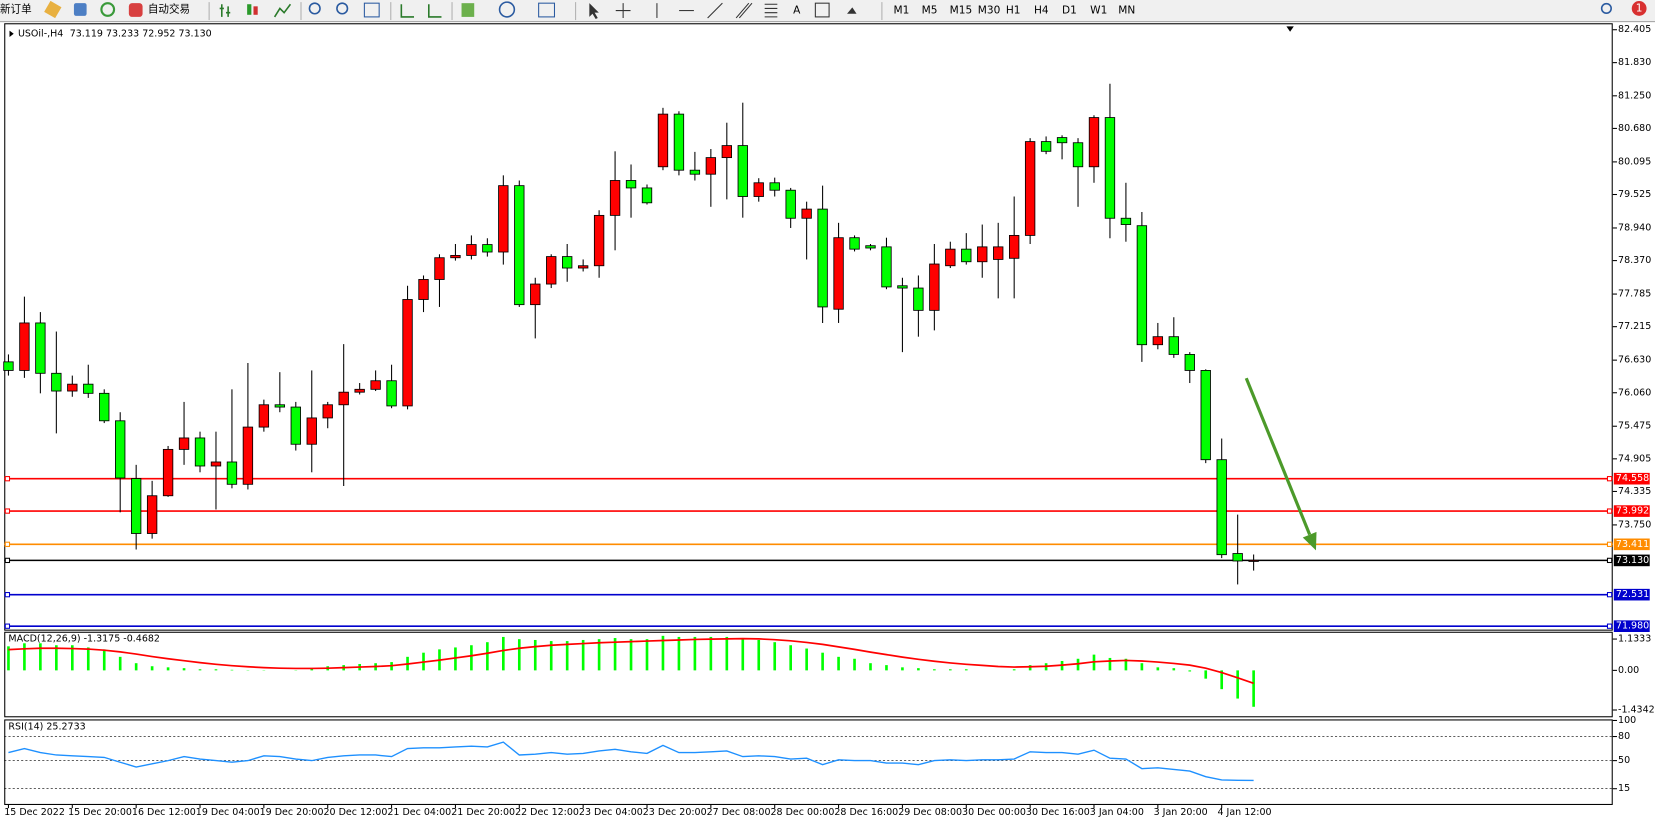  What do you see at coordinates (164, 812) in the screenshot?
I see `x-tick-label: 16 Dec 12:00` at bounding box center [164, 812].